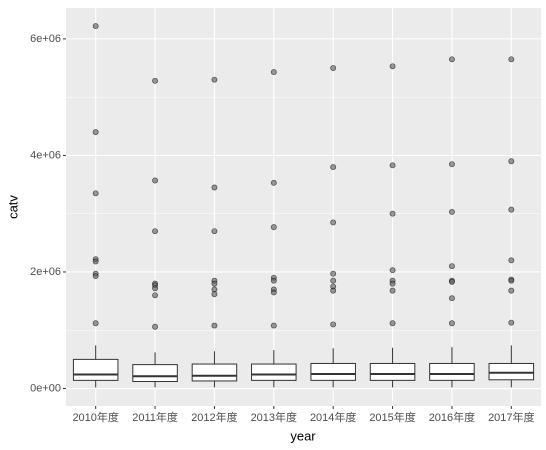  Describe the element at coordinates (155, 417) in the screenshot. I see `x-tick-label: 2011年度` at that location.